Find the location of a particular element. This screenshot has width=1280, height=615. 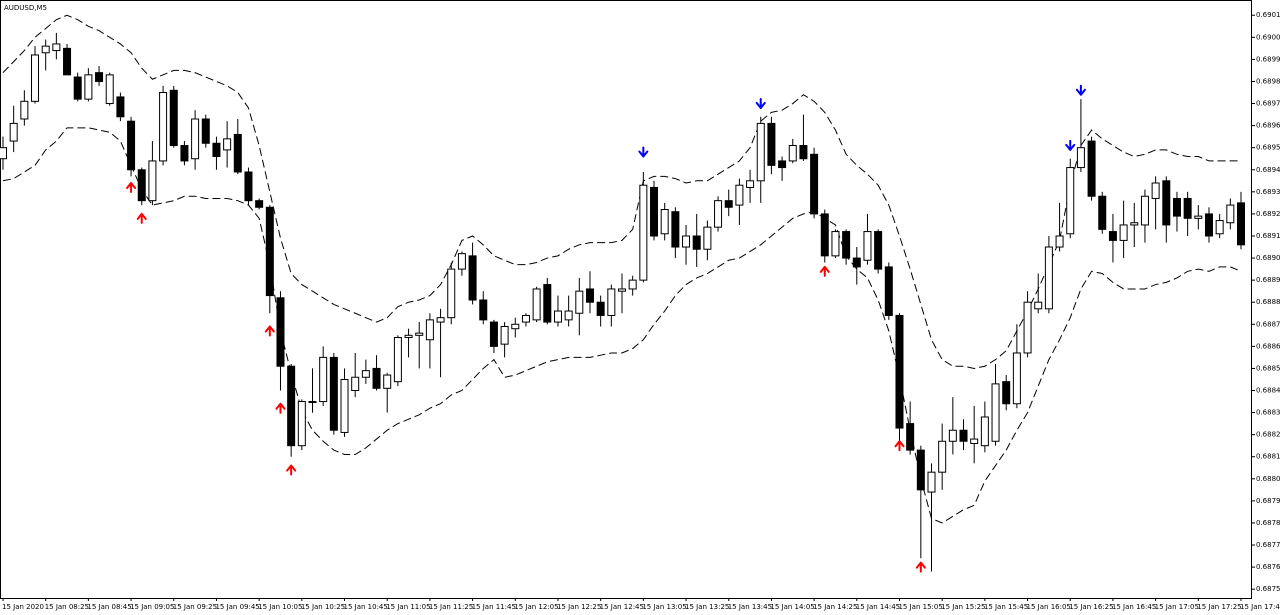

x-tick-label: 15 Jan 14:25 is located at coordinates (835, 607).